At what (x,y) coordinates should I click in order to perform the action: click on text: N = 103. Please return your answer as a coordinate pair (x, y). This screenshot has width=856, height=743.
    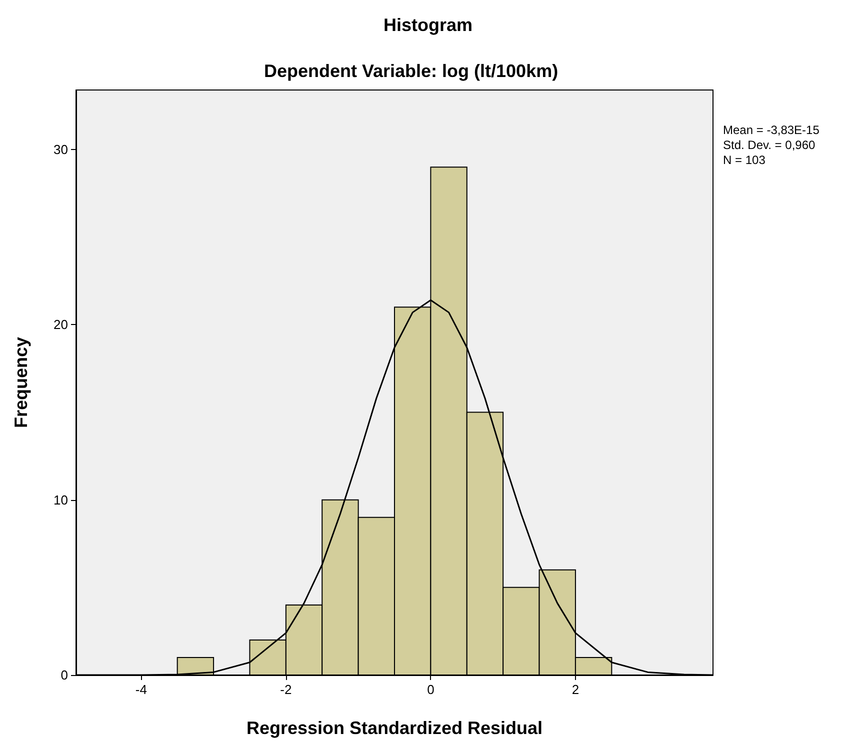
    Looking at the image, I should click on (744, 160).